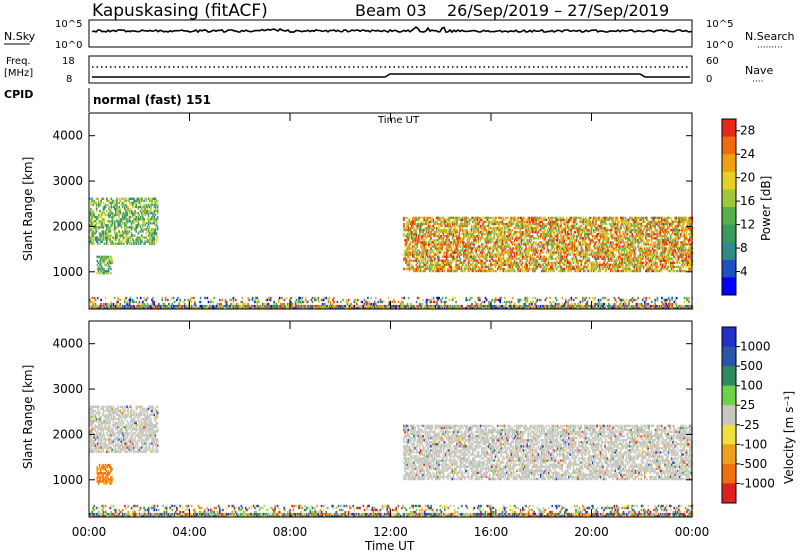 This screenshot has height=554, width=800. What do you see at coordinates (68, 24) in the screenshot?
I see `sky-ytick-top-left: 10^5` at bounding box center [68, 24].